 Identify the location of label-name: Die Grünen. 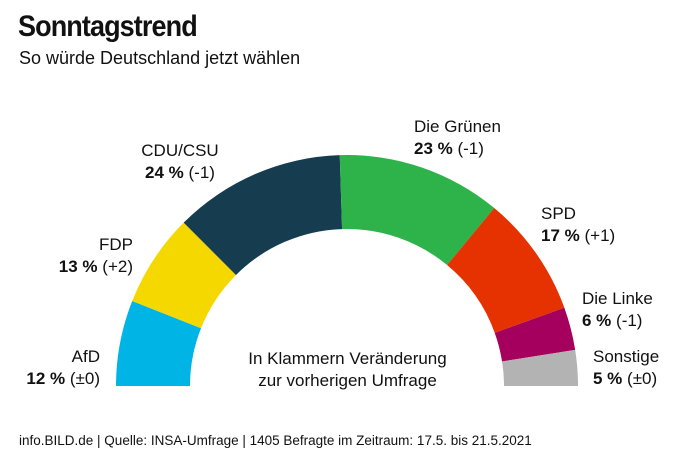
(457, 126).